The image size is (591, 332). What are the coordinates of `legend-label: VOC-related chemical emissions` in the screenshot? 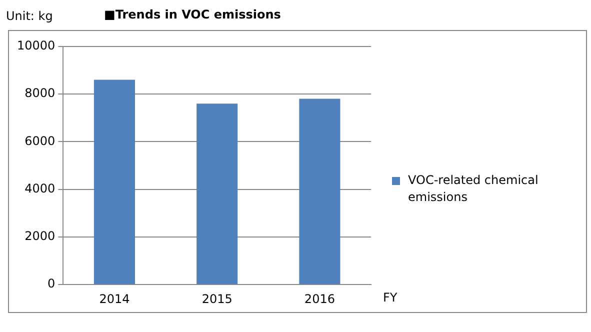 It's located at (474, 189).